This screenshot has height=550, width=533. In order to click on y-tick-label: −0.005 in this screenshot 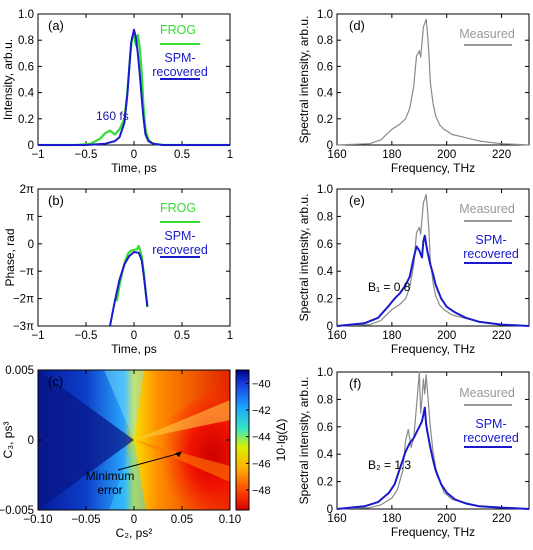, I will do `click(17, 511)`.